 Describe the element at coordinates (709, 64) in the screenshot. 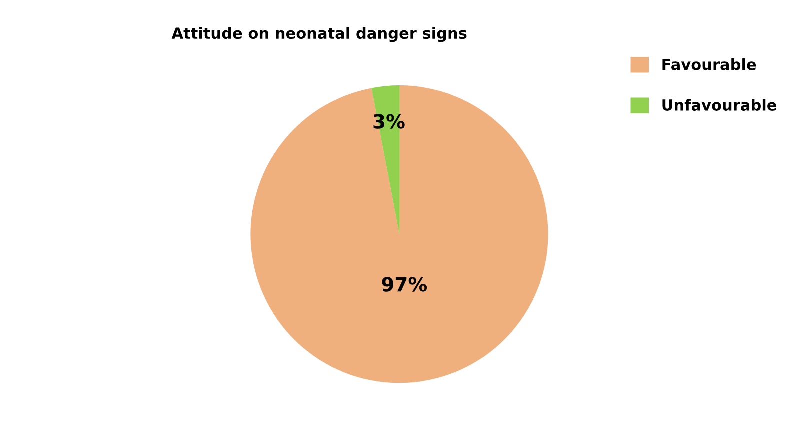

I see `legend-label: Favourable` at that location.